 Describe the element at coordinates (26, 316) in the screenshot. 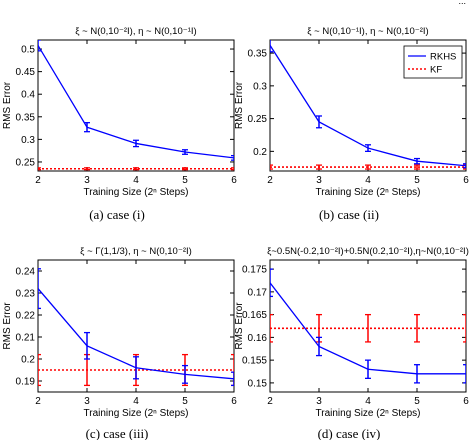

I see `y-tick-label: 0.22` at that location.